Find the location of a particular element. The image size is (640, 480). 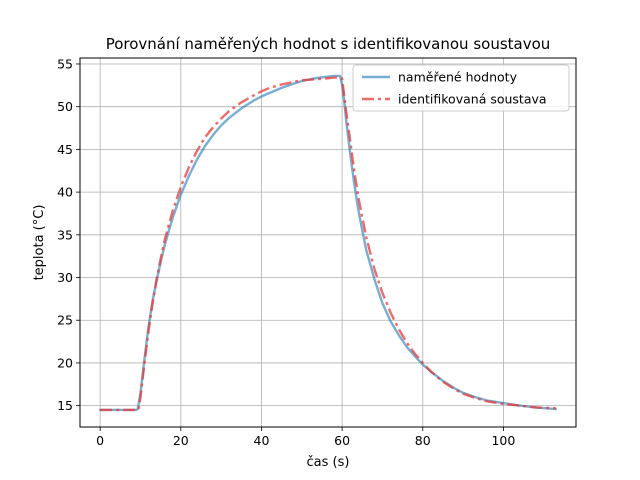

legend: naměřené hodnoty identifikovaná soustava is located at coordinates (461, 88).